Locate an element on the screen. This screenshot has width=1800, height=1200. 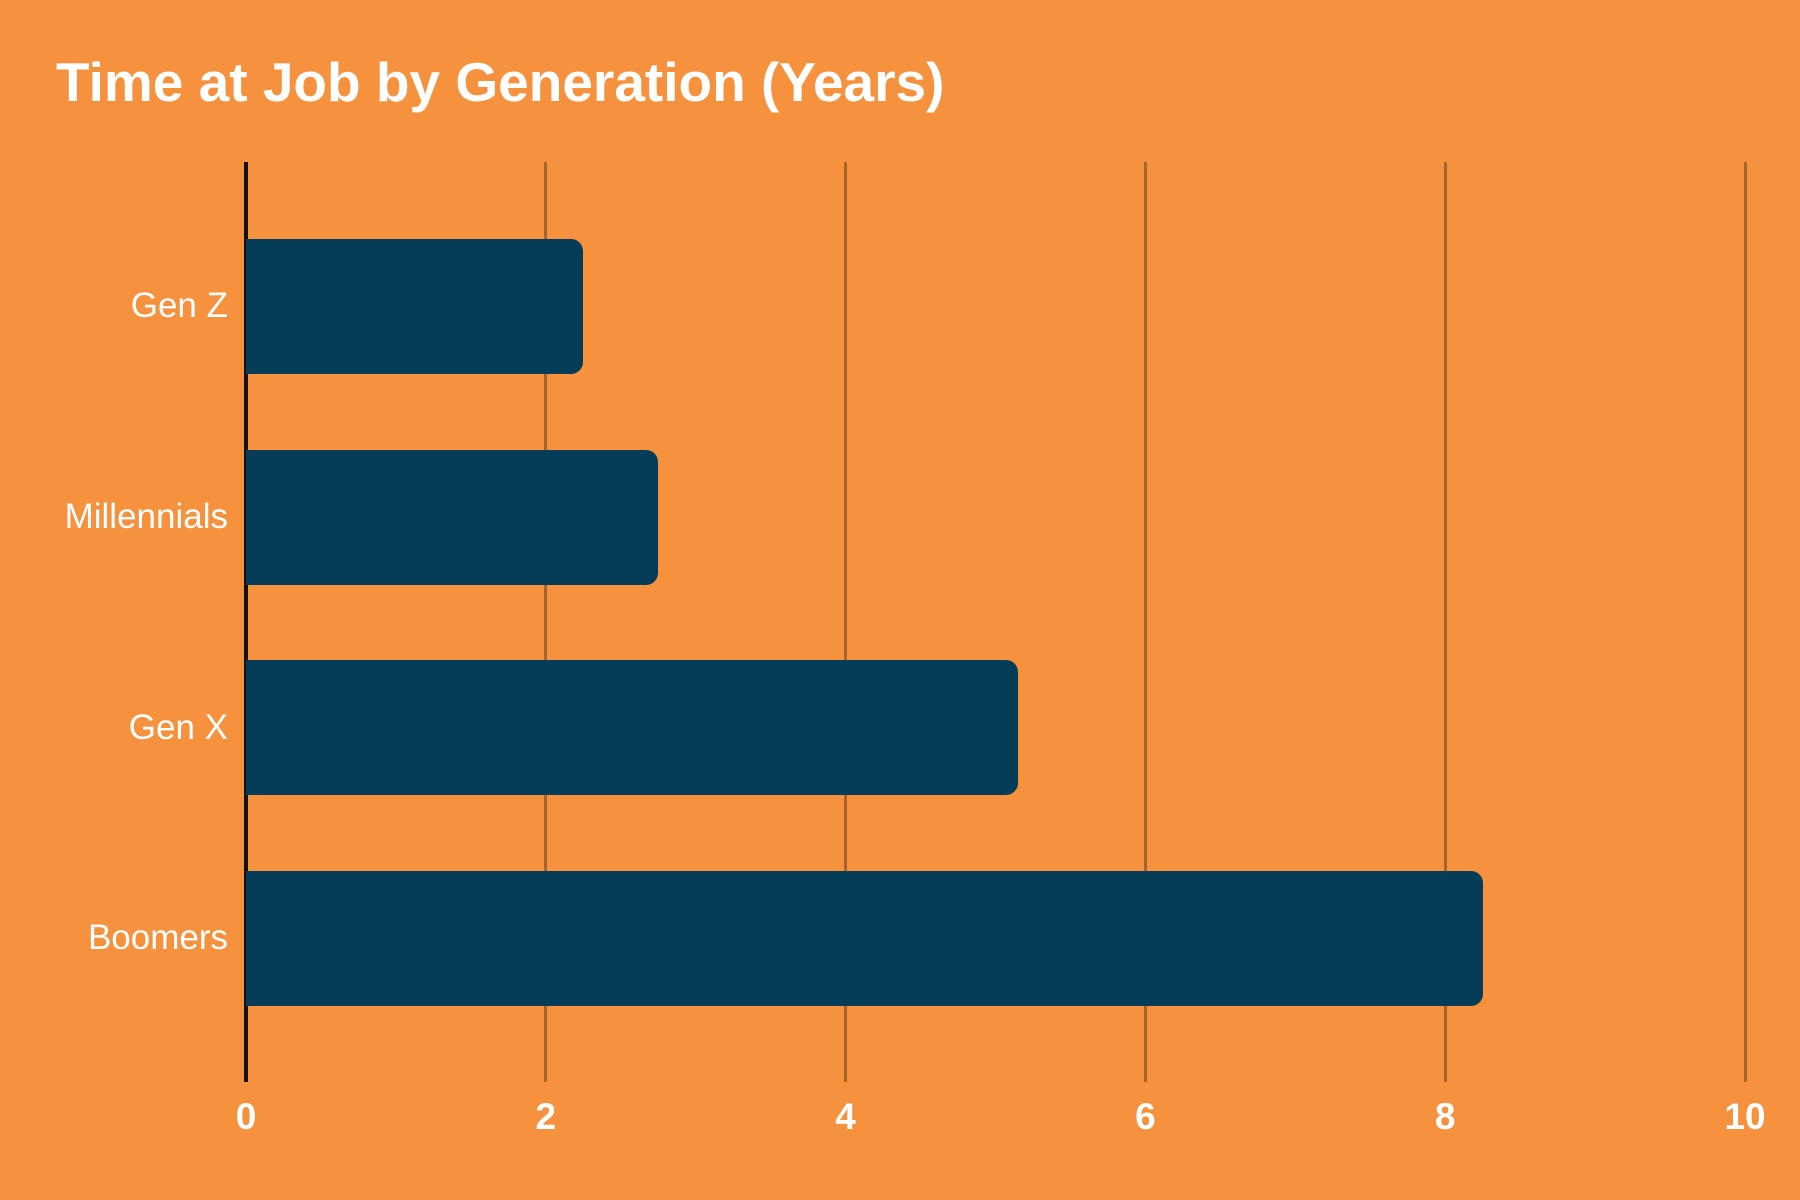
tick-label: 4 is located at coordinates (845, 1116).